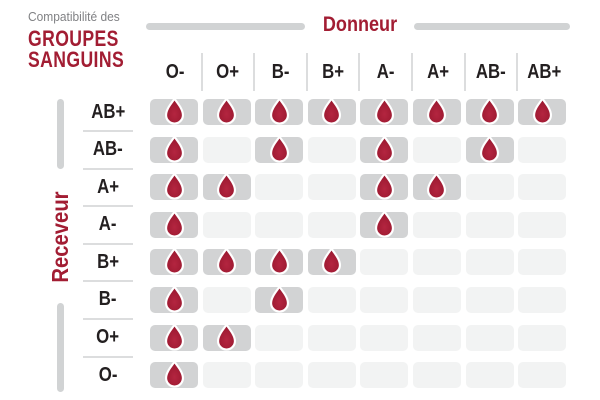 The image size is (600, 400). I want to click on column-header-label: AB+, so click(544, 71).